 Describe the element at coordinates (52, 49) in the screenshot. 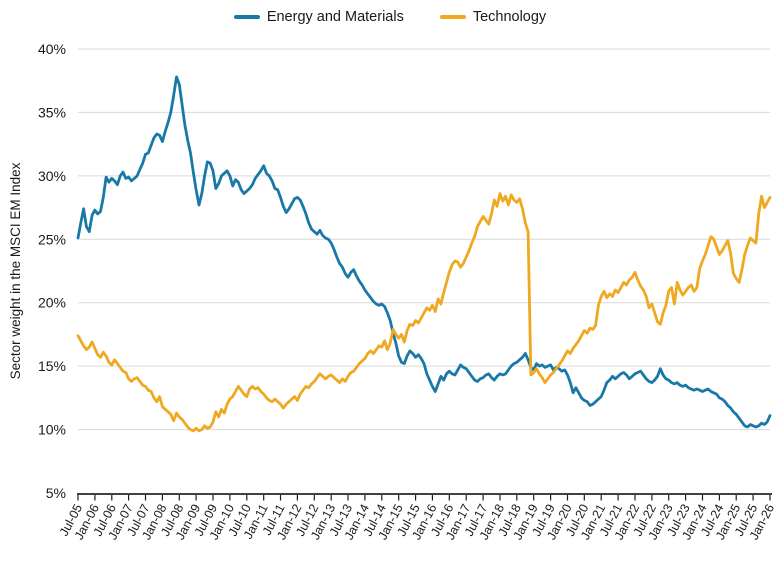

I see `y-tick-label: 40%` at that location.